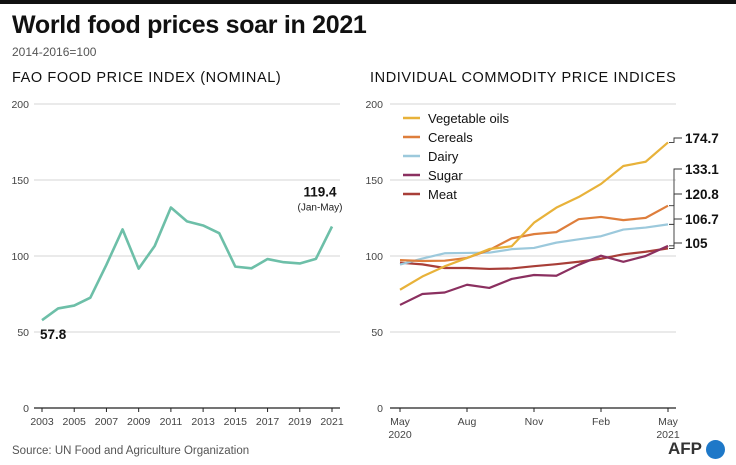  I want to click on sugar-end-label: 106.7, so click(702, 219).